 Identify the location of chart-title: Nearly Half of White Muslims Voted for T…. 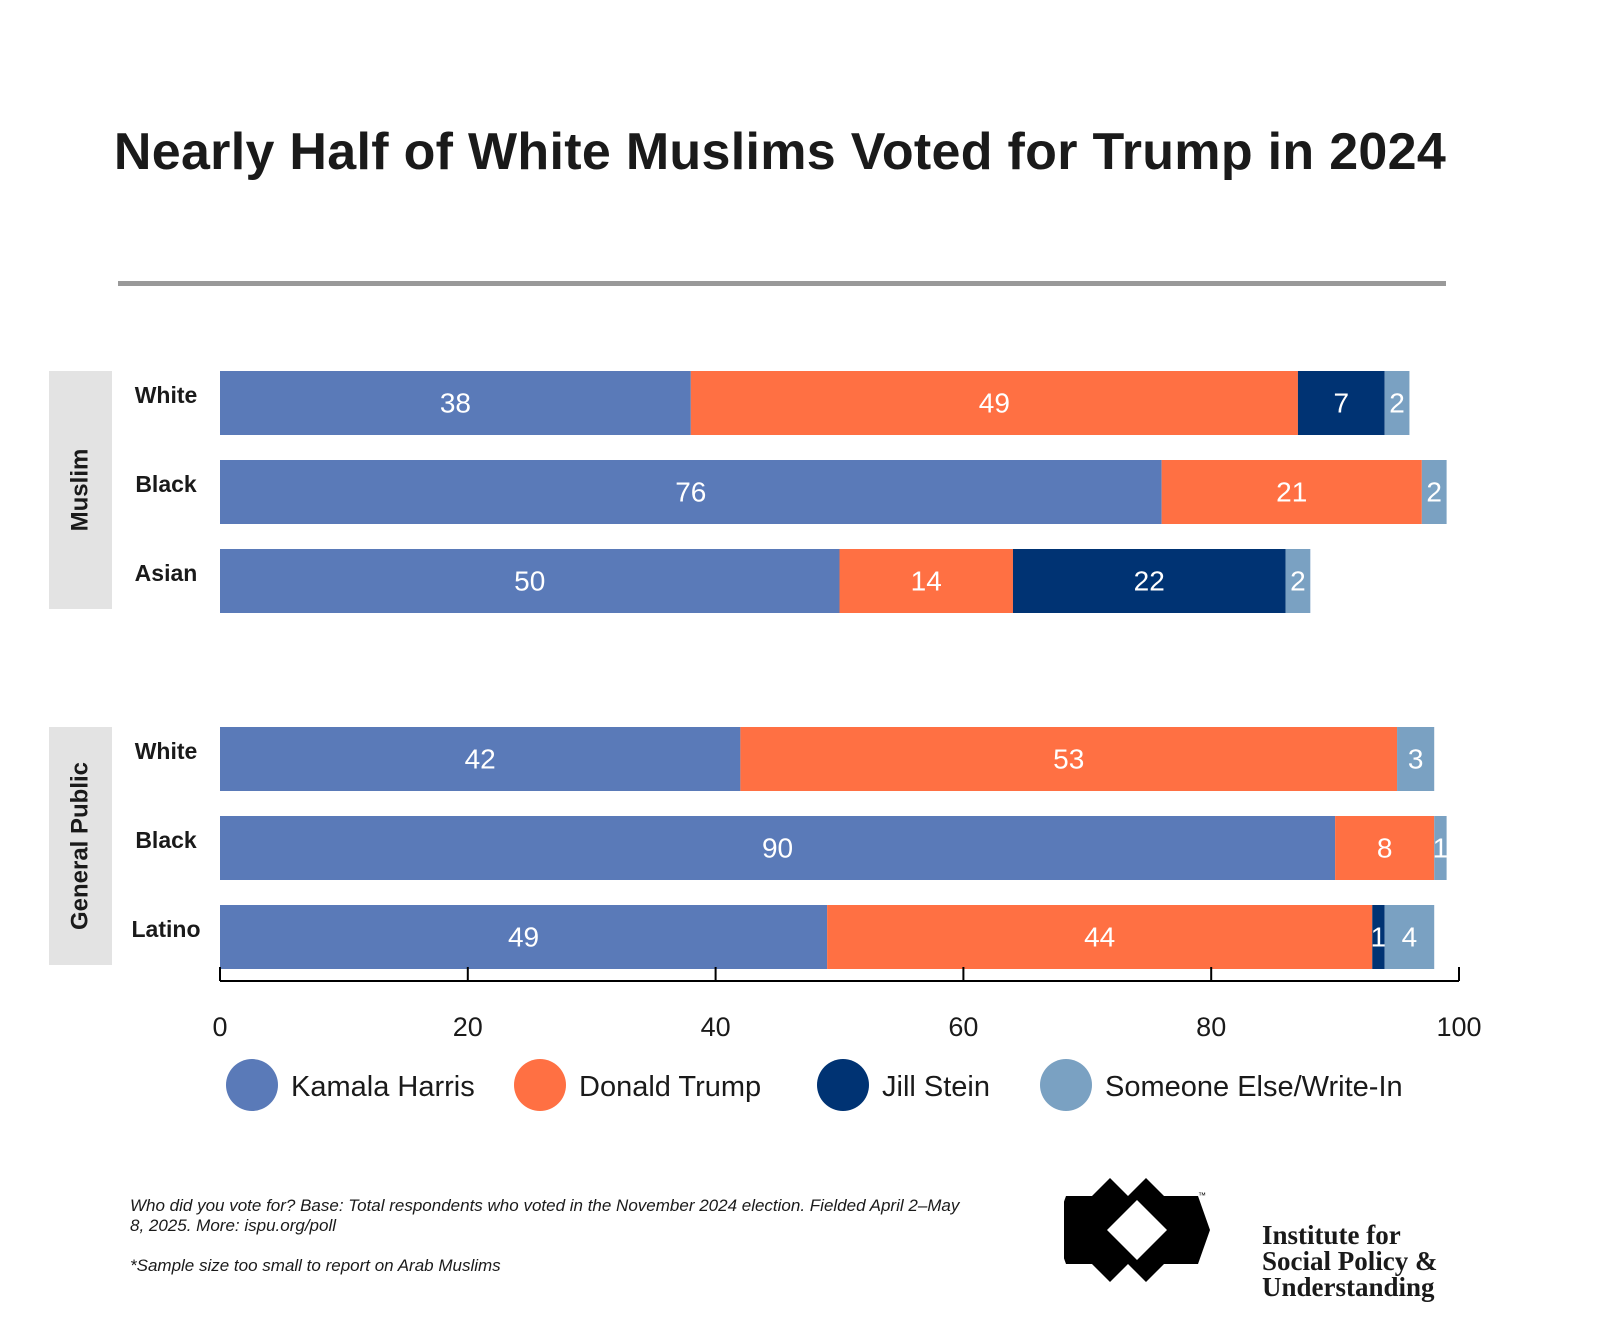
(780, 152).